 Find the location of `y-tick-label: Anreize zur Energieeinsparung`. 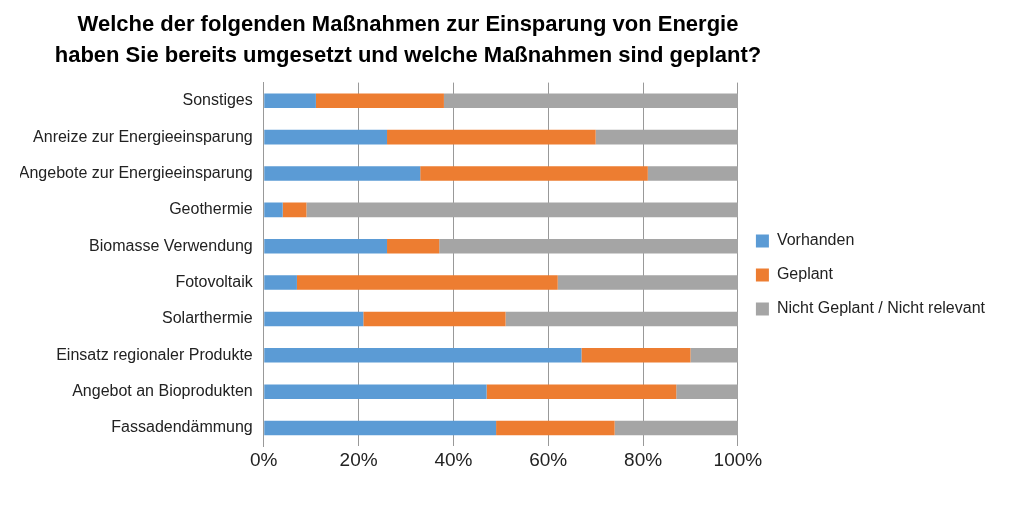

y-tick-label: Anreize zur Energieeinsparung is located at coordinates (143, 136).